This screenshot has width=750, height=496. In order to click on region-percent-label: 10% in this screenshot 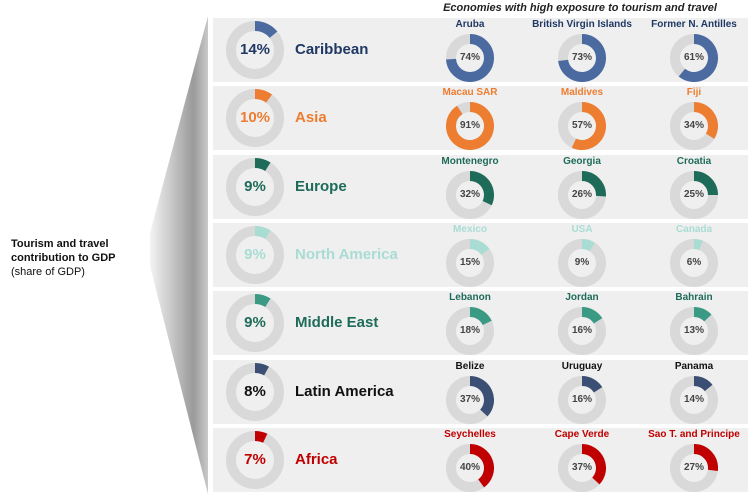, I will do `click(255, 118)`.